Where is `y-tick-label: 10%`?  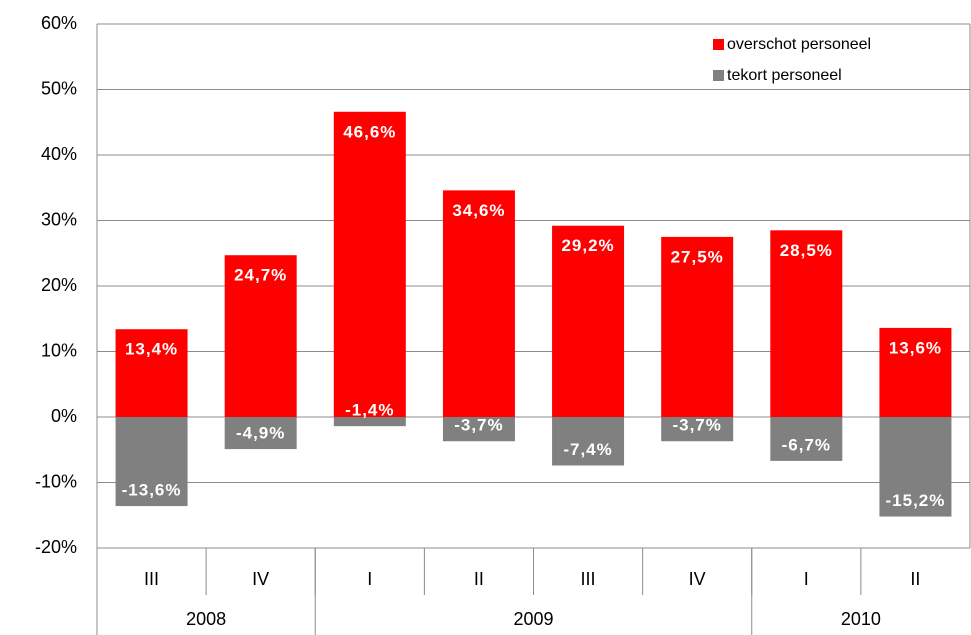
y-tick-label: 10% is located at coordinates (59, 350).